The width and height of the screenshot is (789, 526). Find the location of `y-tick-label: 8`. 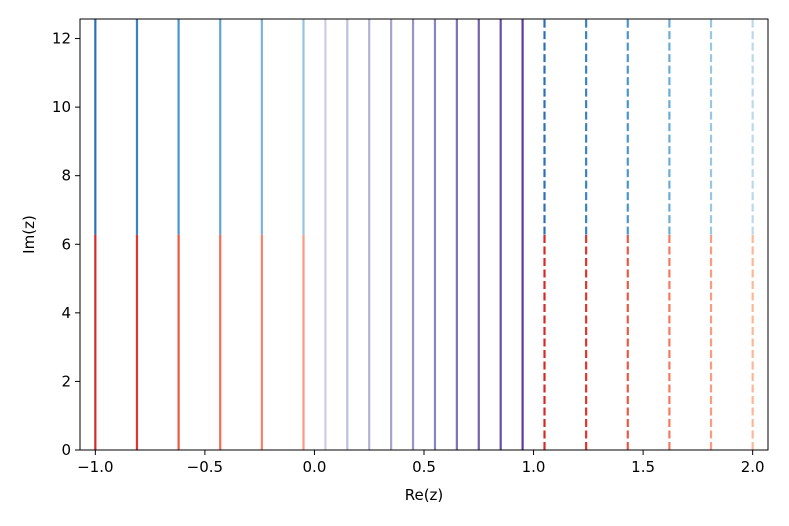

y-tick-label: 8 is located at coordinates (66, 176).